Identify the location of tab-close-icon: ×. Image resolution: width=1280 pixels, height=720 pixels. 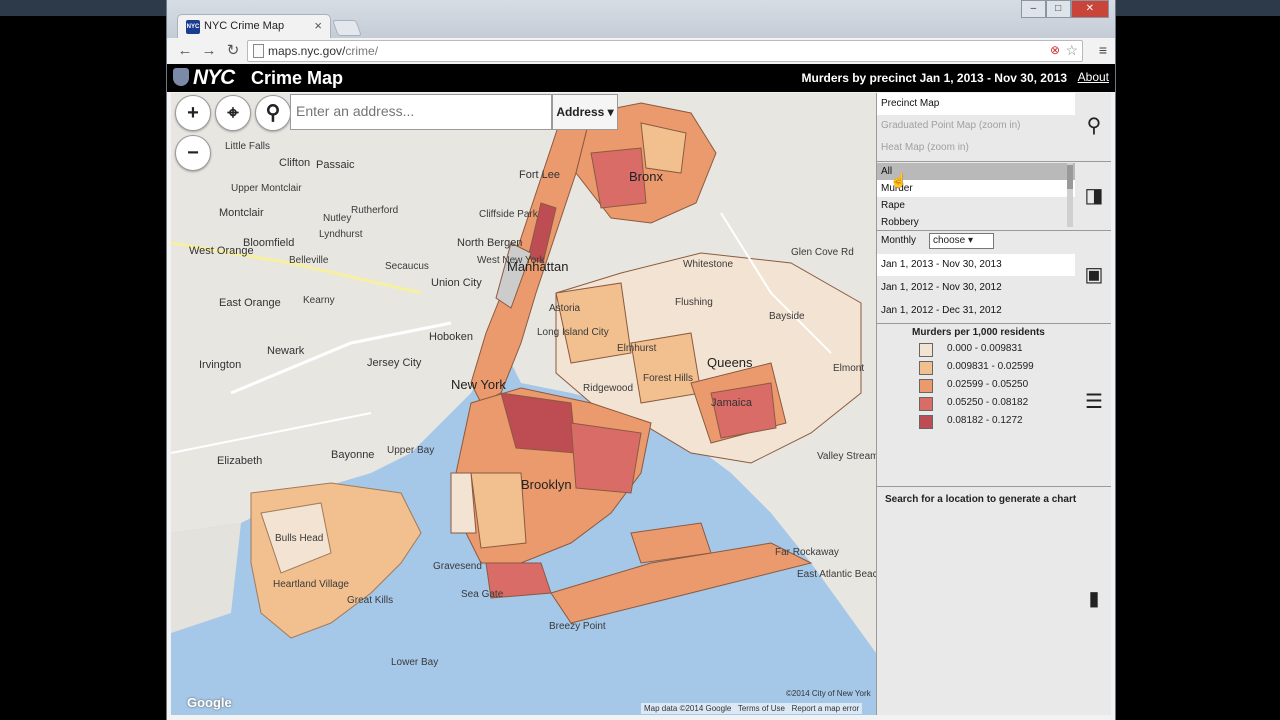
(318, 25).